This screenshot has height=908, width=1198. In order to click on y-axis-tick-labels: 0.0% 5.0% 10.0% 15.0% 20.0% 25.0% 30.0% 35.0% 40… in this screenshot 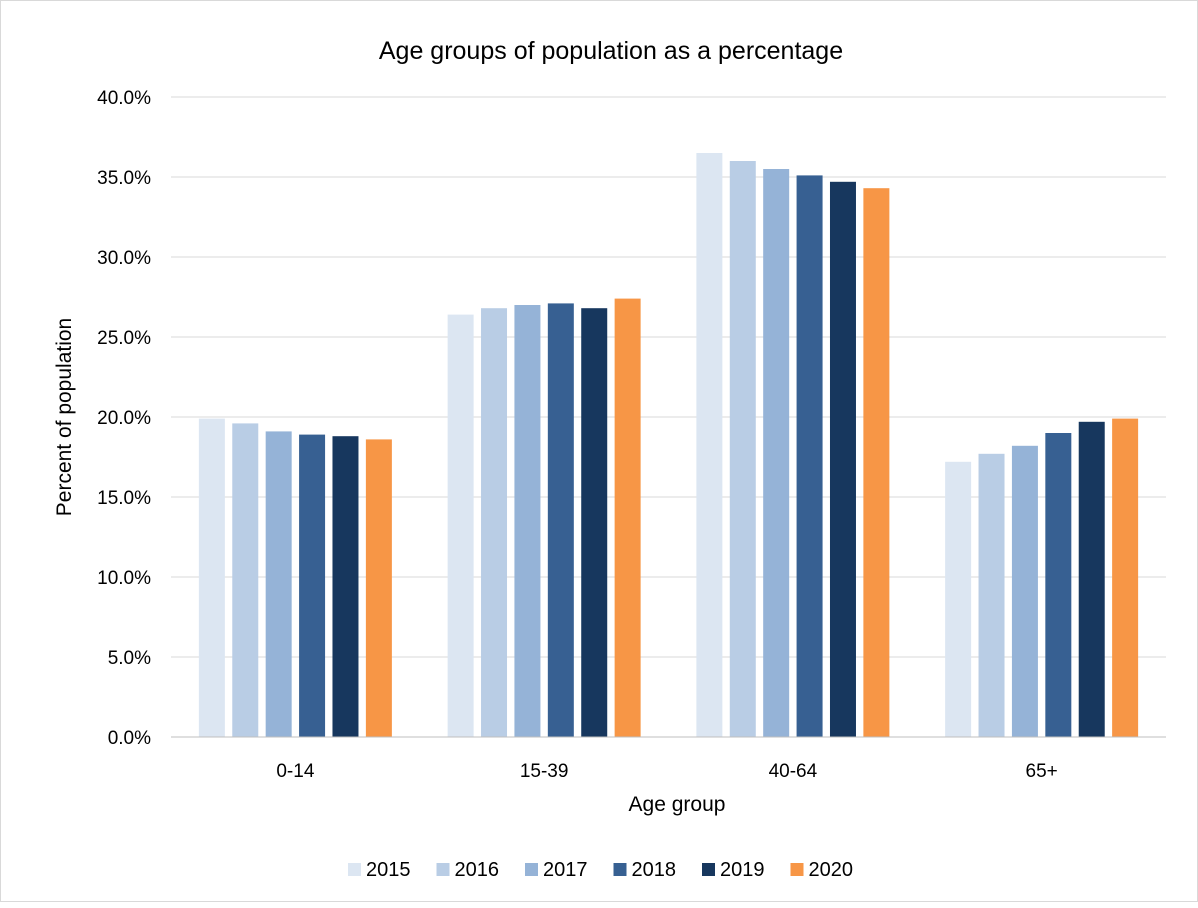, I will do `click(124, 418)`.